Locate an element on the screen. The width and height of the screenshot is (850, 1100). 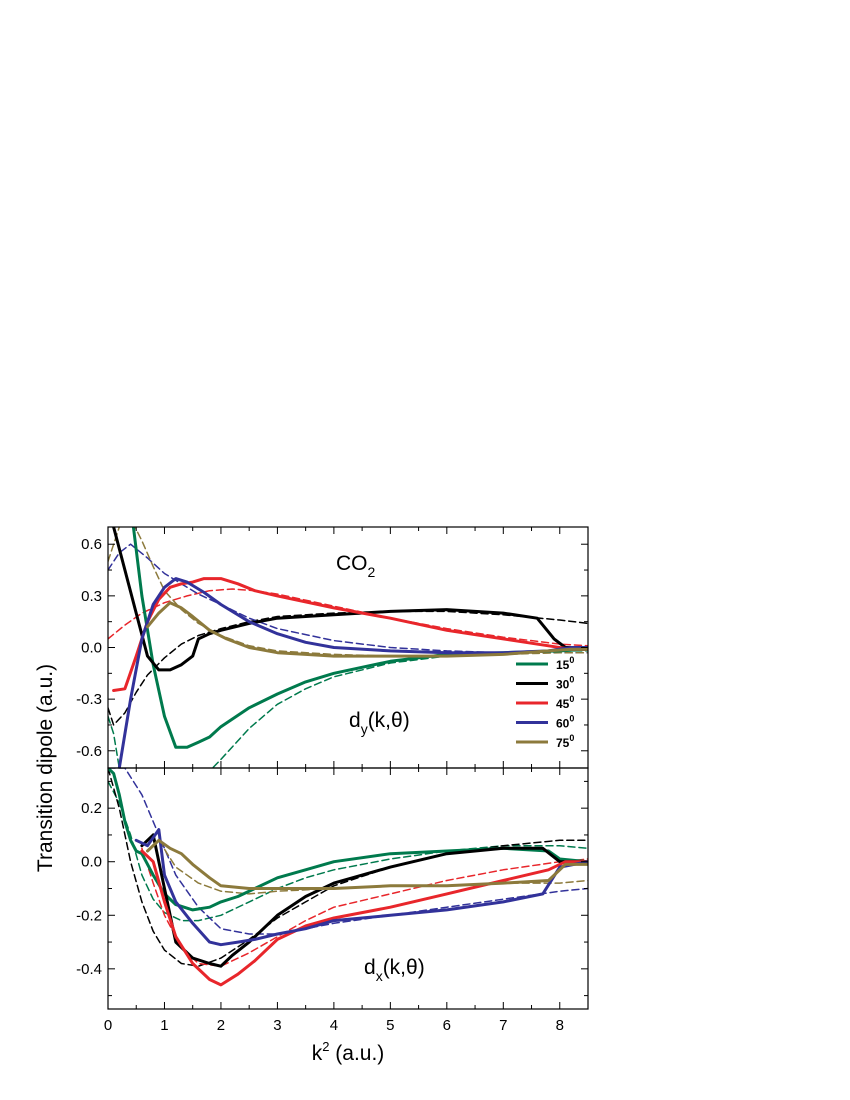
bottom-ytick-label: 0.2 is located at coordinates (91, 808).